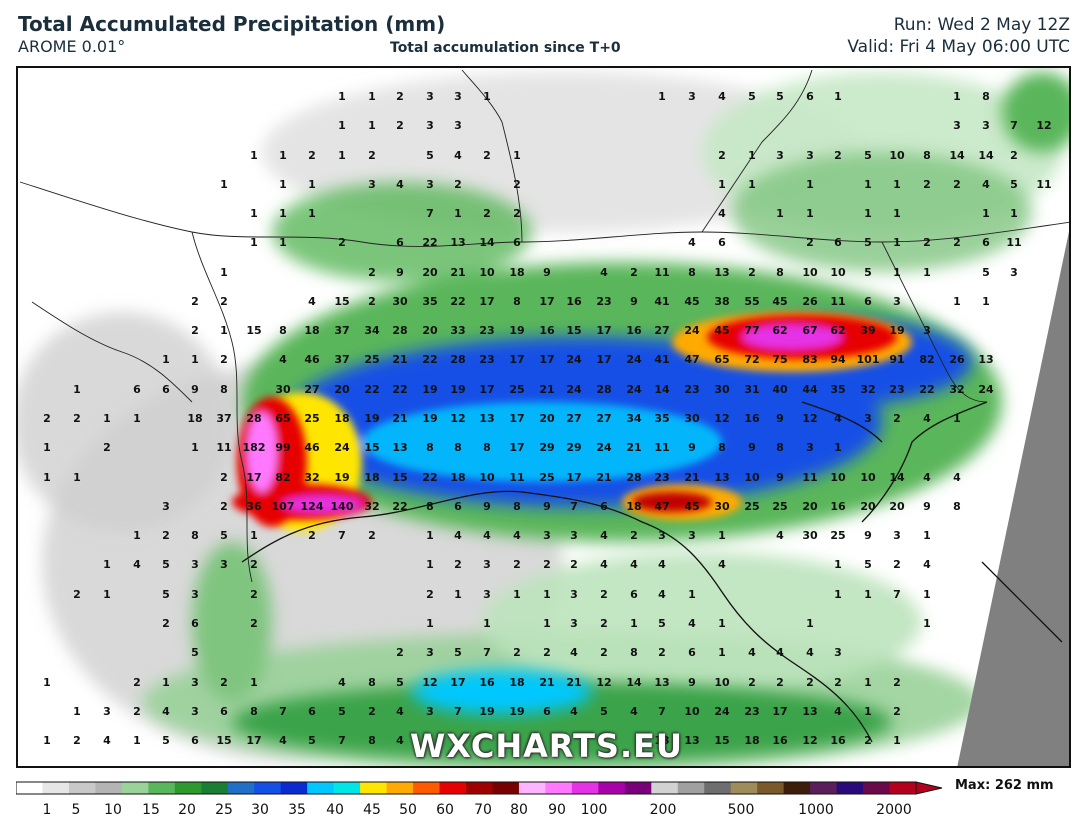  I want to click on precip-value: 37, so click(341, 330).